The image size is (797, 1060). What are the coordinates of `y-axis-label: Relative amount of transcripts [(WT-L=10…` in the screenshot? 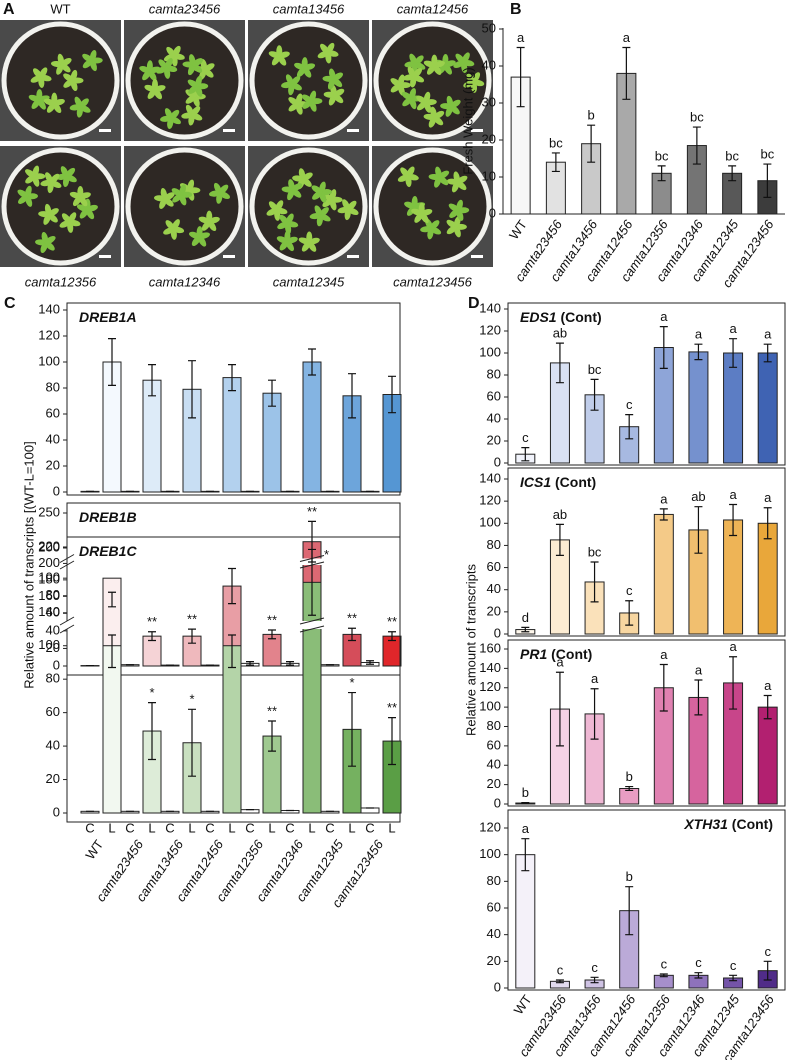 It's located at (28, 564).